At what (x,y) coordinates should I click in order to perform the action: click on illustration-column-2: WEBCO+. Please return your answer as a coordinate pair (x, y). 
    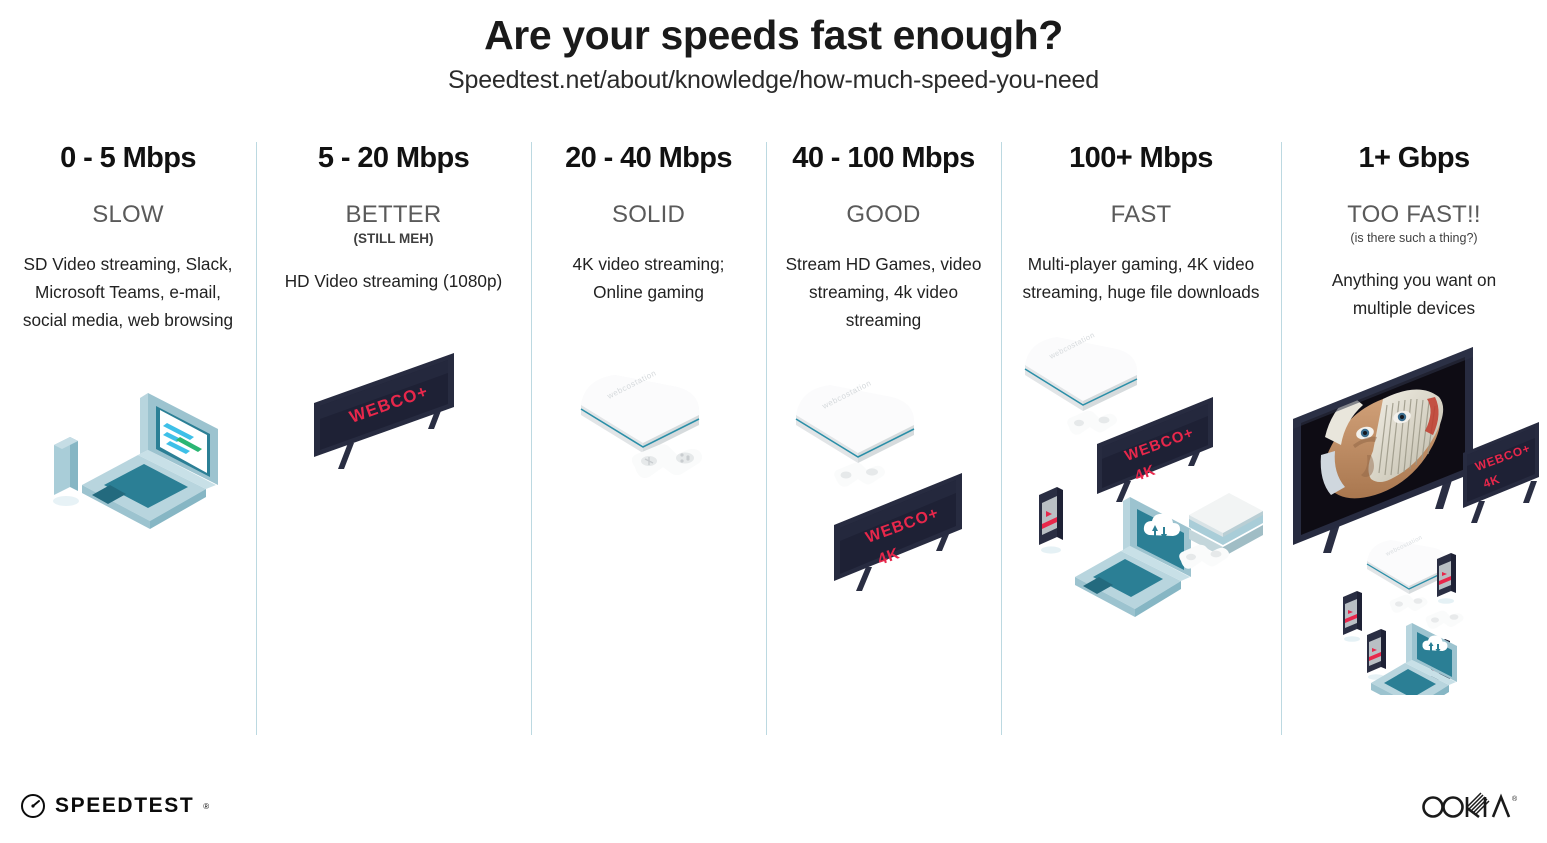
    Looking at the image, I should click on (393, 519).